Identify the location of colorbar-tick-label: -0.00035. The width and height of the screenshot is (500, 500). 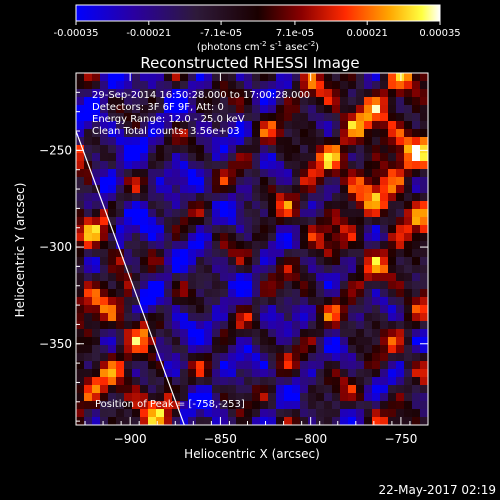
(76, 33).